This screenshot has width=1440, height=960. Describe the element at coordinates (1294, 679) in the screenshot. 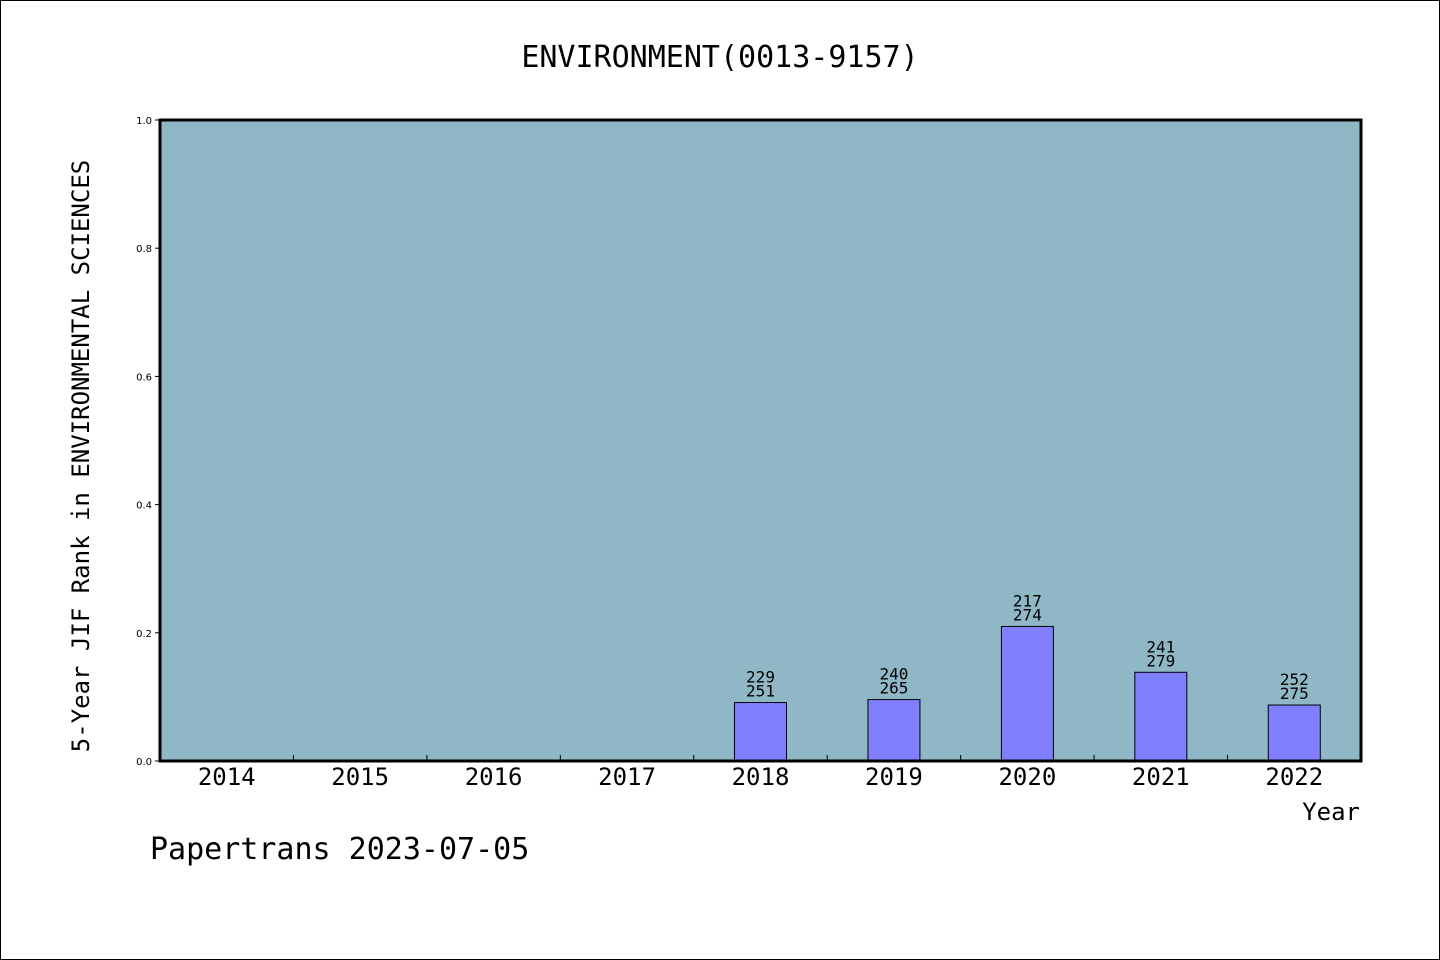

I see `bar-label-rank: 252` at that location.